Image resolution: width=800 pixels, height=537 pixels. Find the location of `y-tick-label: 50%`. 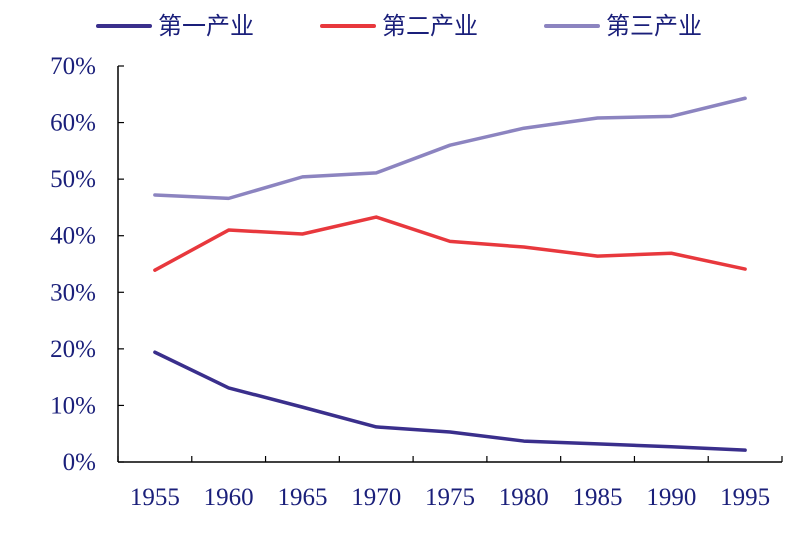

y-tick-label: 50% is located at coordinates (73, 179).